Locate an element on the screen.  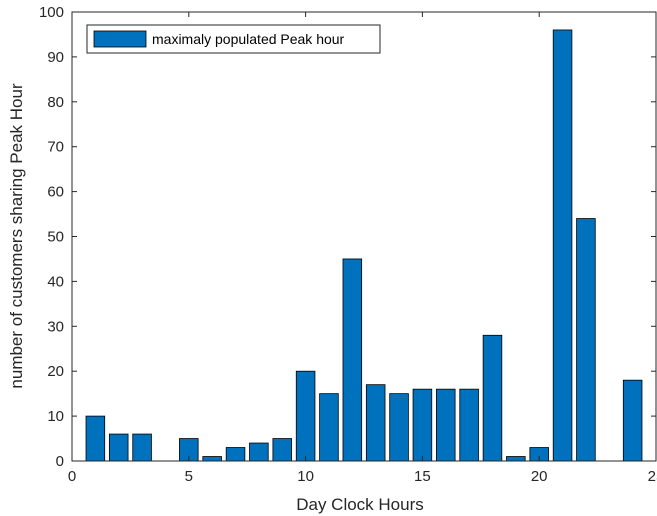
legend-label: maximaly populated Peak hour is located at coordinates (248, 39).